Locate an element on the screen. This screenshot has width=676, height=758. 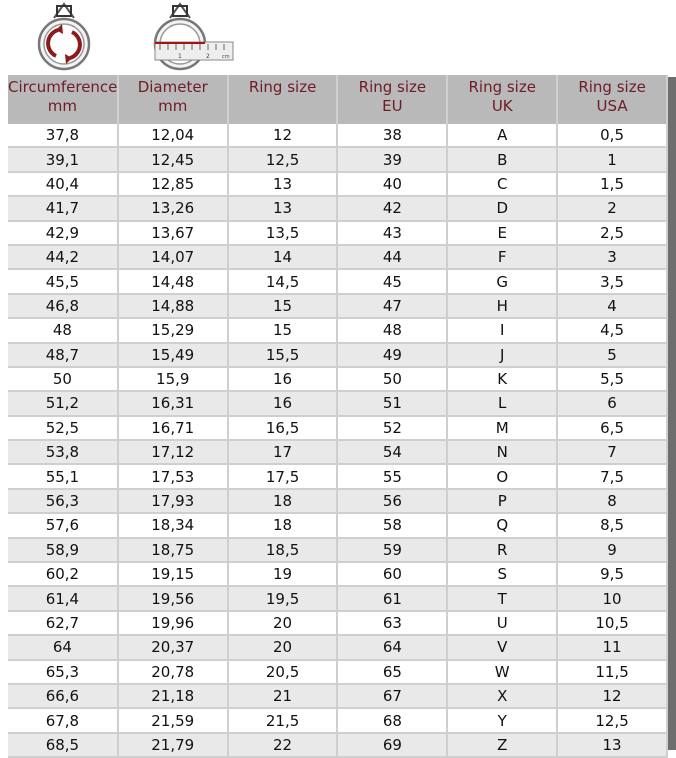
cell-eu: 54 is located at coordinates (393, 453).